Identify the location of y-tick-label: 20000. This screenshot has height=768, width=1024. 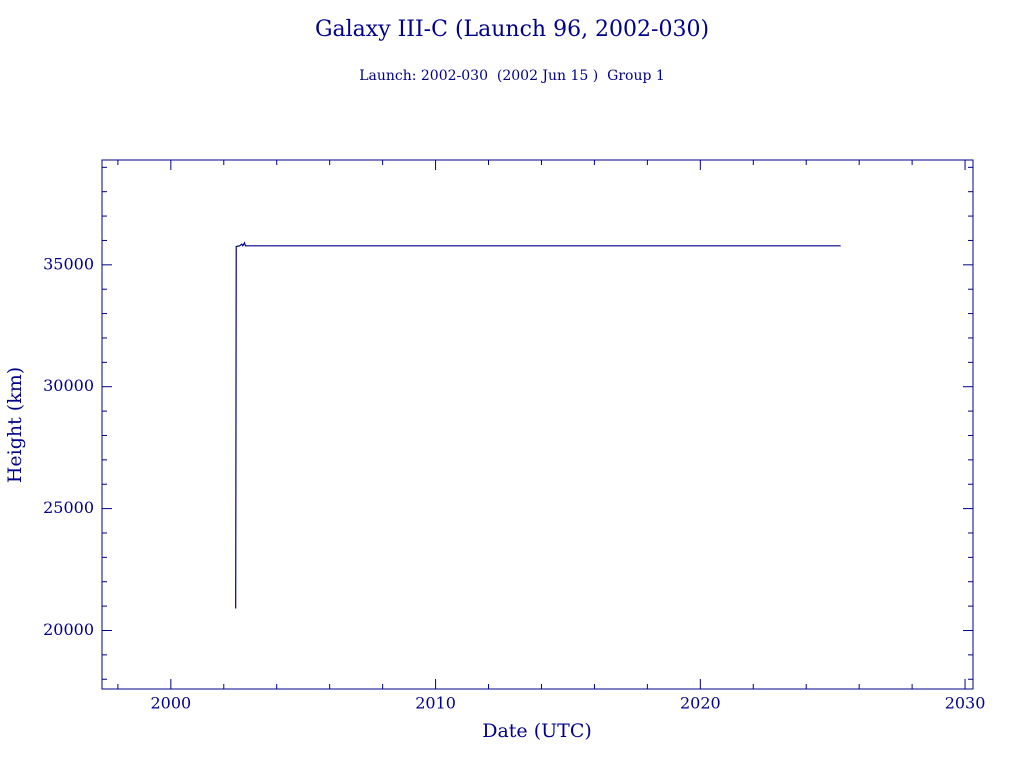
(68, 629).